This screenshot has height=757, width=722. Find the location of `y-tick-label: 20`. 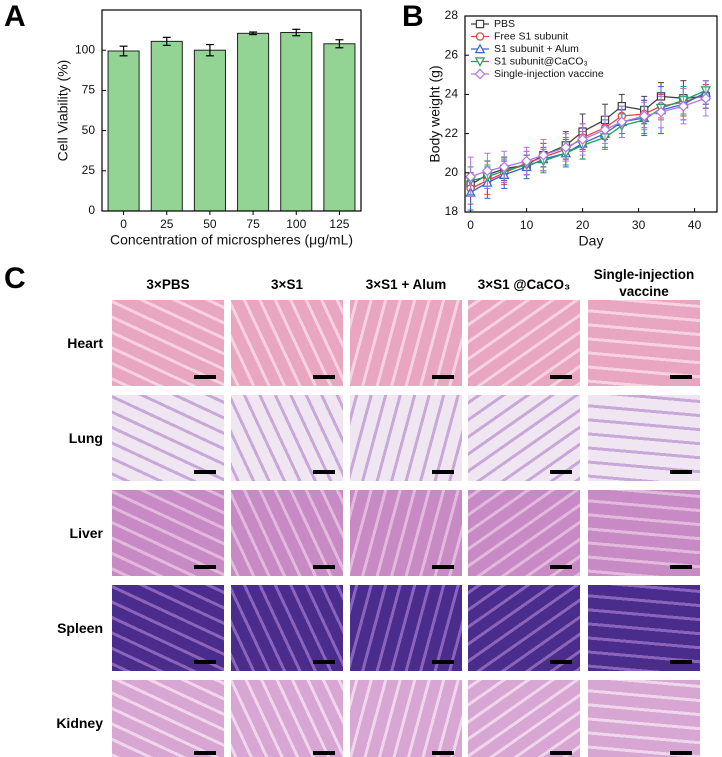

y-tick-label: 20 is located at coordinates (452, 172).